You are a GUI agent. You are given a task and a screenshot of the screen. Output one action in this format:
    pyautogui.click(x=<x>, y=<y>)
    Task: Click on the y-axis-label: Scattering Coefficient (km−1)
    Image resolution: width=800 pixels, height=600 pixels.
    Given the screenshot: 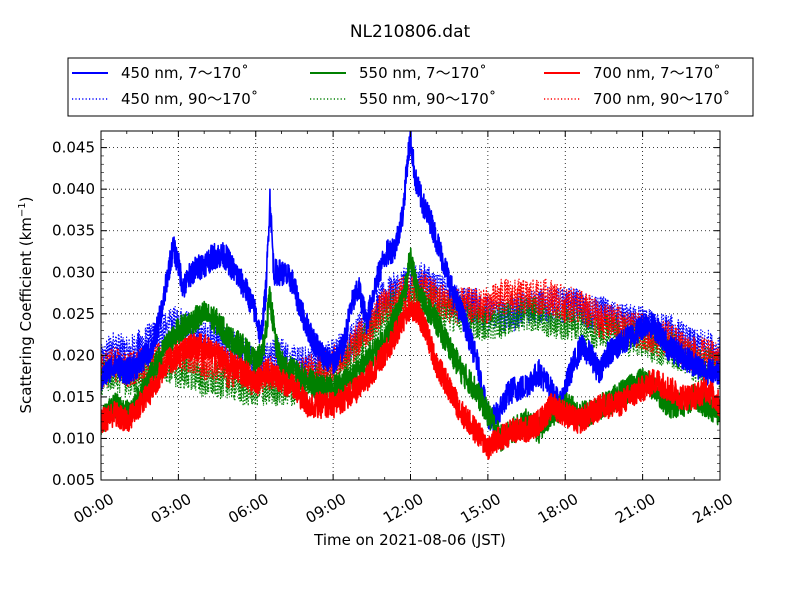 What is the action you would take?
    pyautogui.click(x=26, y=304)
    